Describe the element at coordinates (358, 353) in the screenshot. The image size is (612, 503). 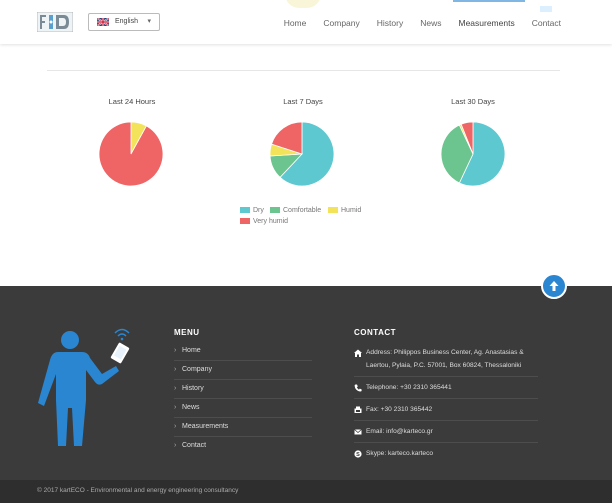
I see `home-icon` at that location.